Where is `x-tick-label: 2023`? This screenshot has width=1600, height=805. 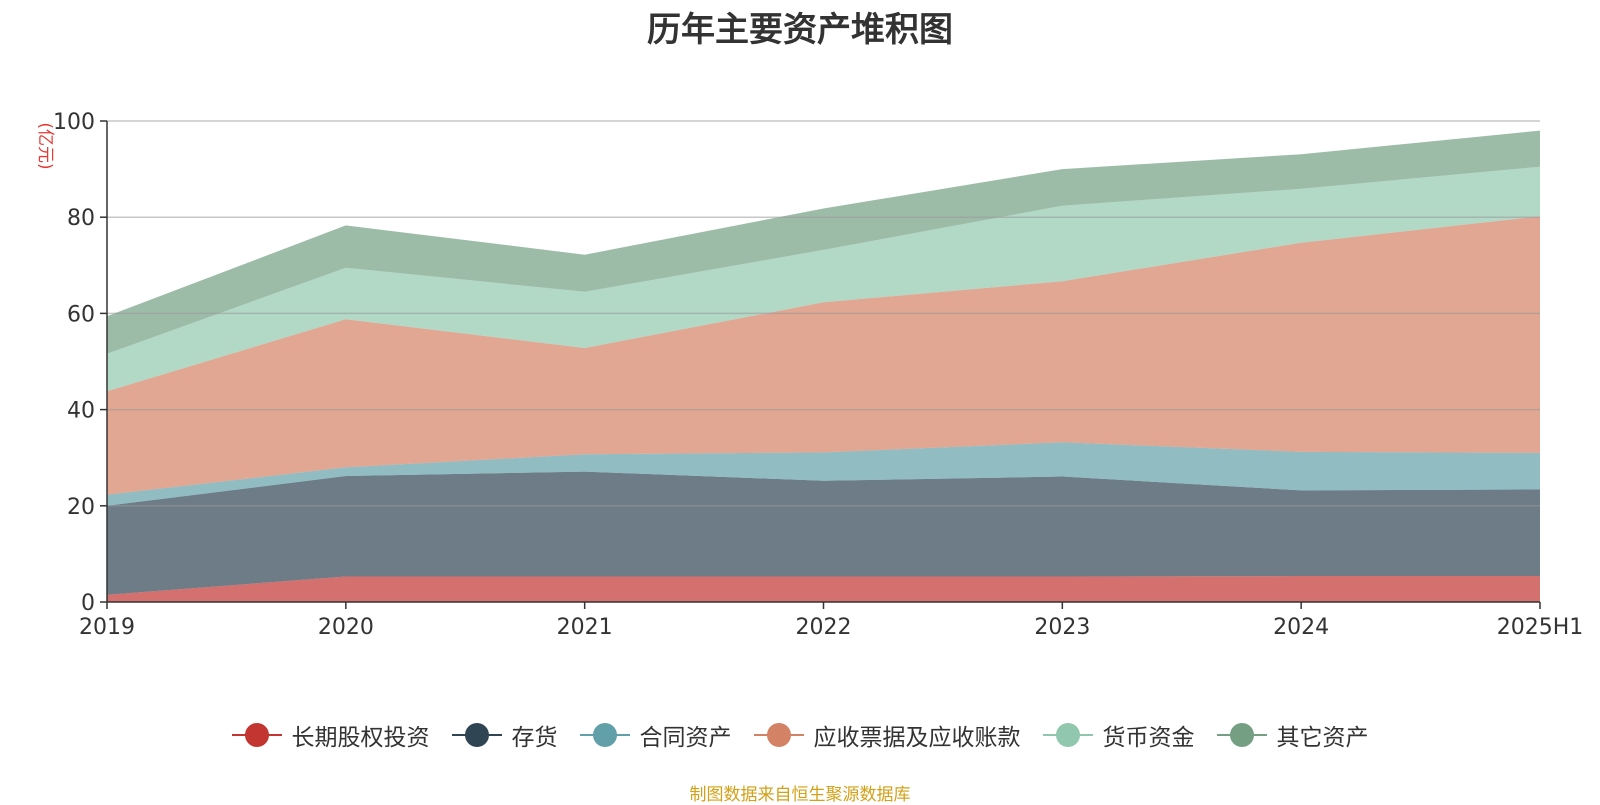
x-tick-label: 2023 is located at coordinates (1062, 627).